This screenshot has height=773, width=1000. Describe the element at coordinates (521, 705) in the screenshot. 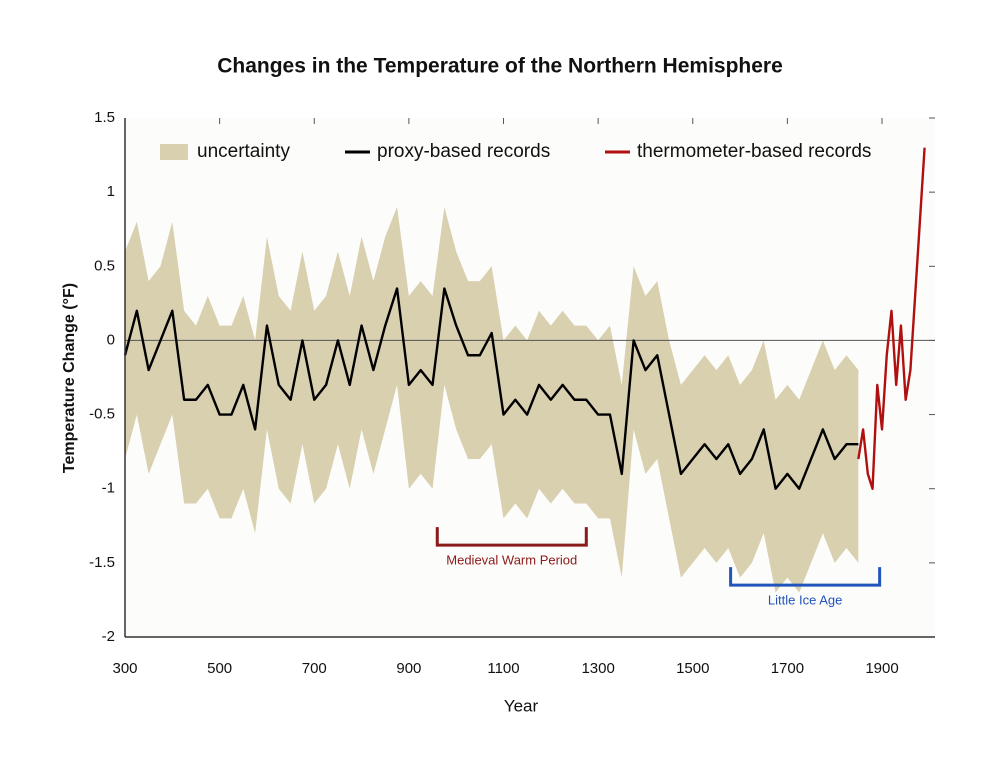

I see `x-axis-label: Year` at that location.